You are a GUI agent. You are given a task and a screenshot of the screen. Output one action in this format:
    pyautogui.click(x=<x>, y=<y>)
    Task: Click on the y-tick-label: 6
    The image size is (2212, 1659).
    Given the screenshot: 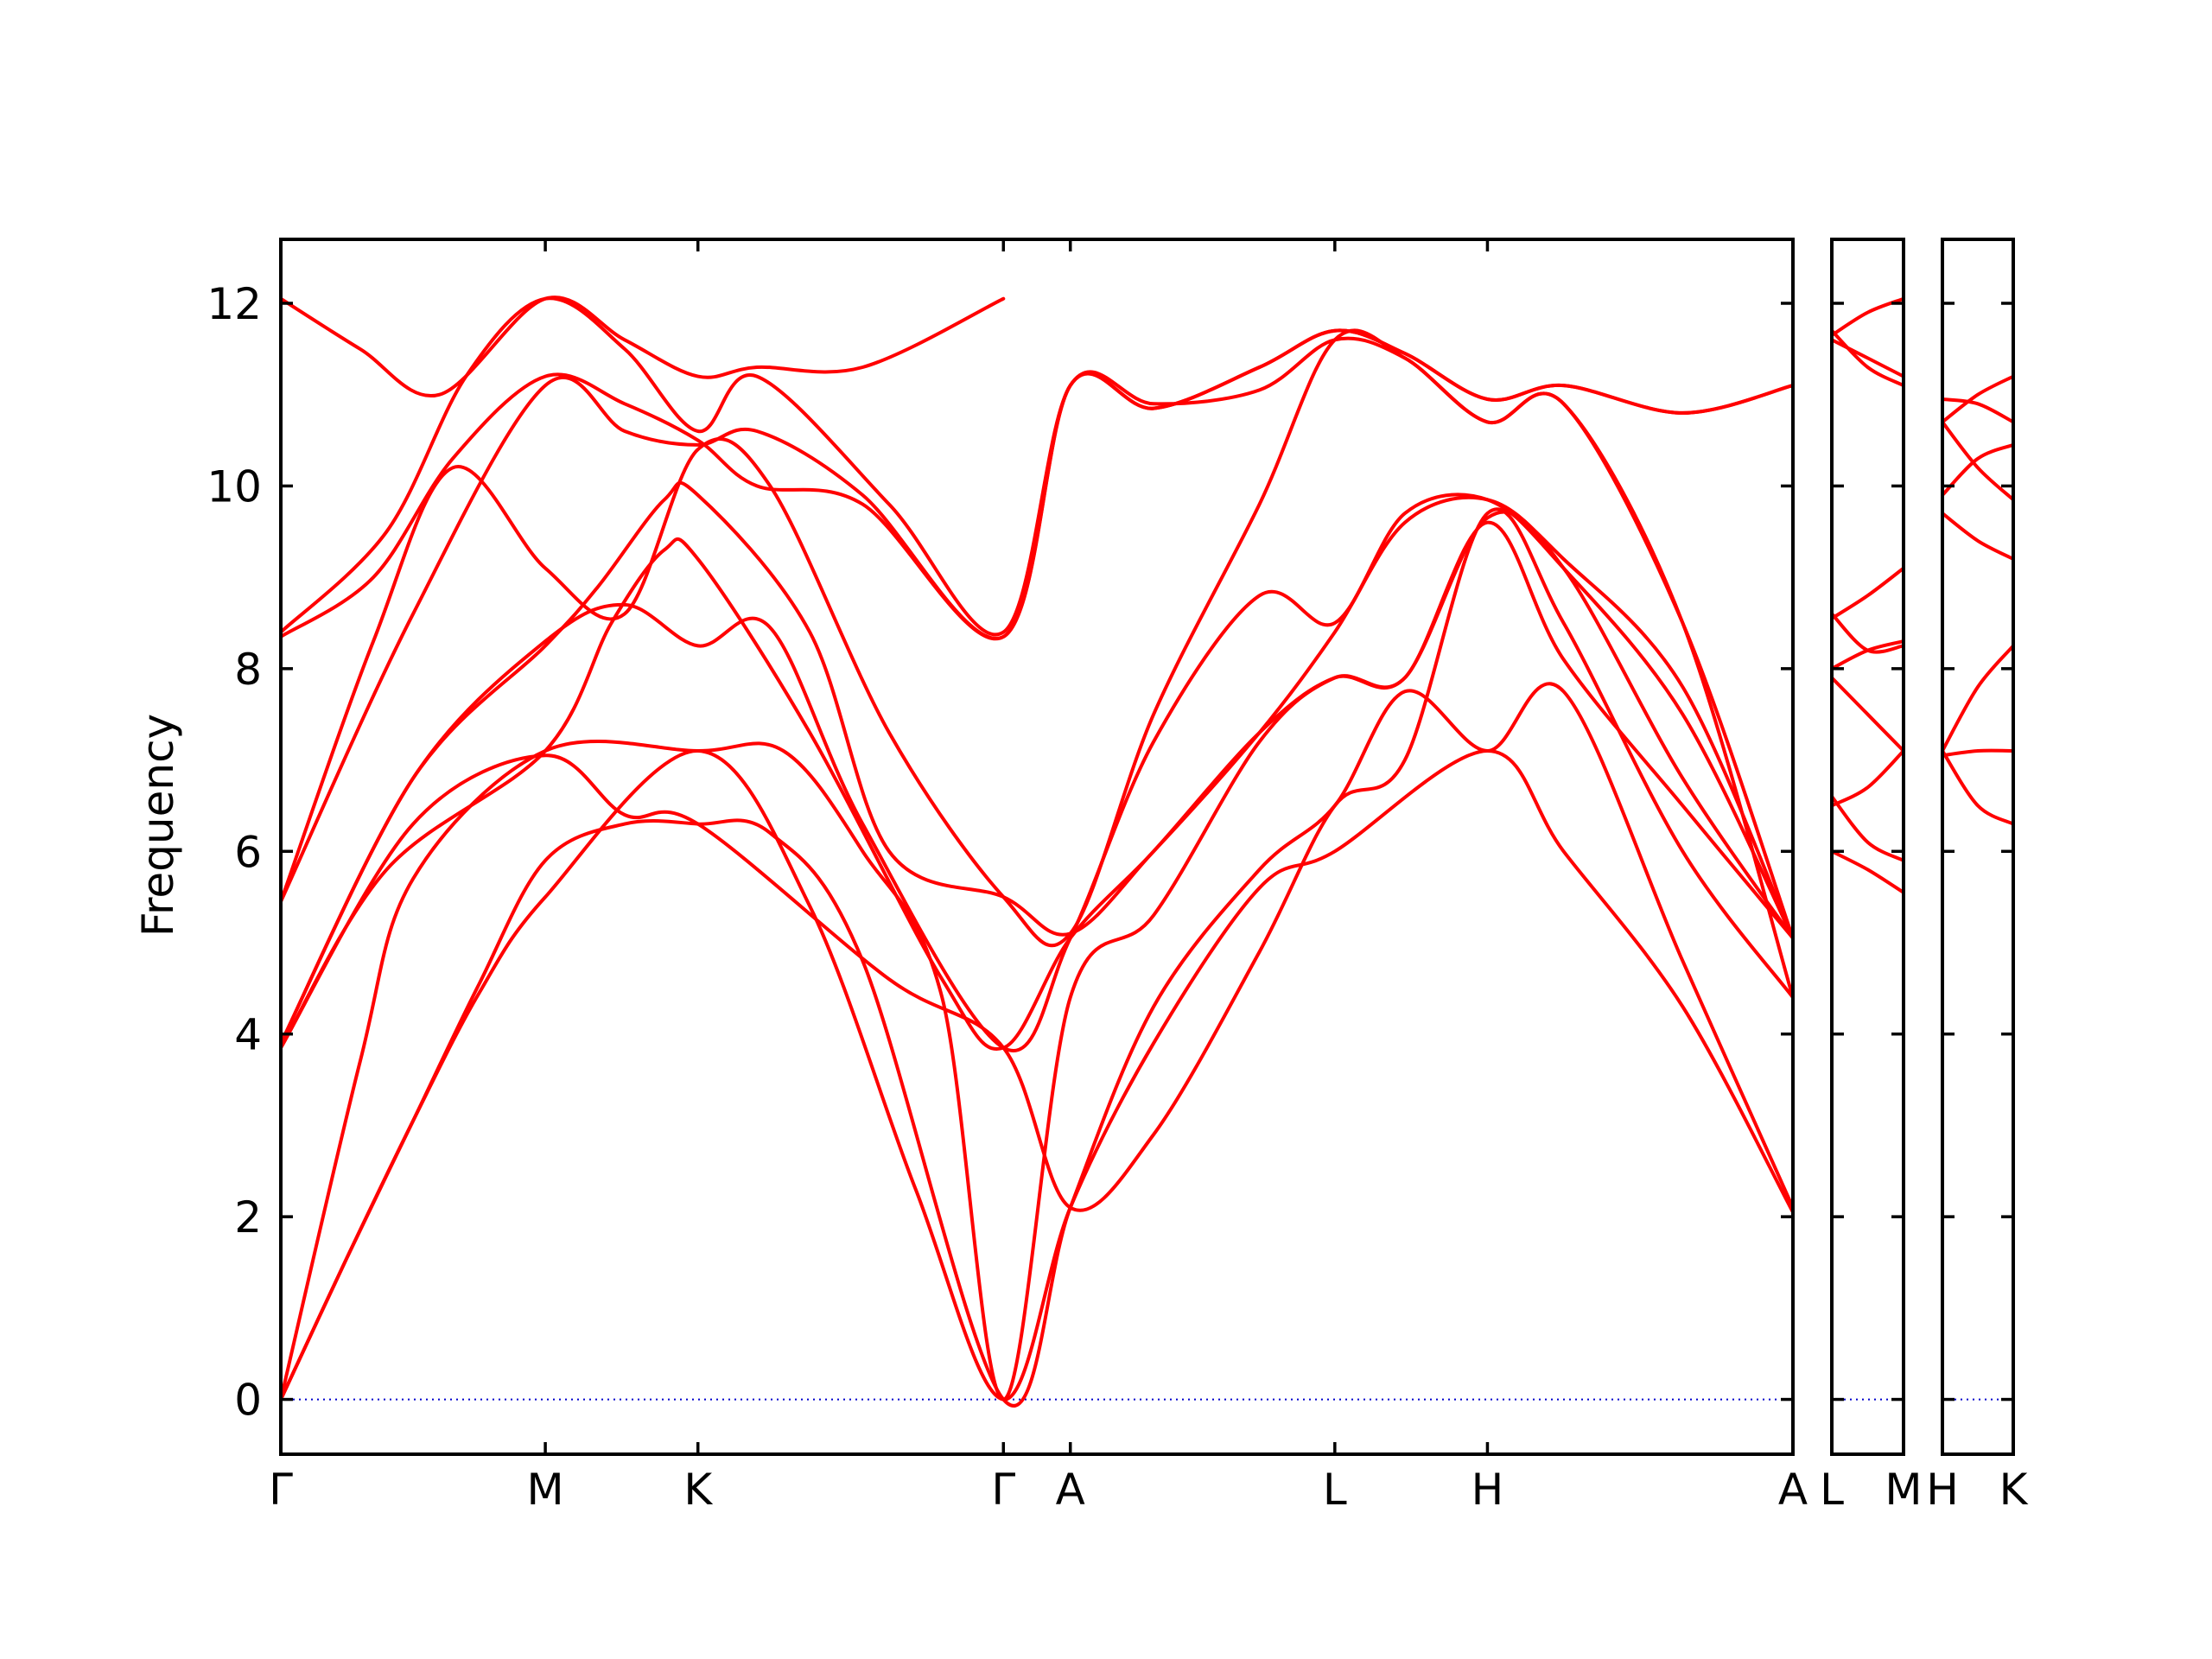 What is the action you would take?
    pyautogui.click(x=248, y=852)
    